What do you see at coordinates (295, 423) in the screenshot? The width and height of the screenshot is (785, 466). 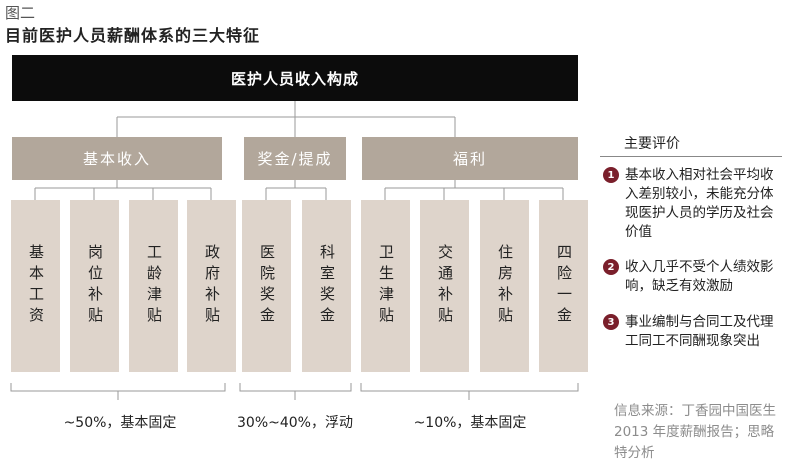 I see `share-bonus: 30%~40%，浮动` at bounding box center [295, 423].